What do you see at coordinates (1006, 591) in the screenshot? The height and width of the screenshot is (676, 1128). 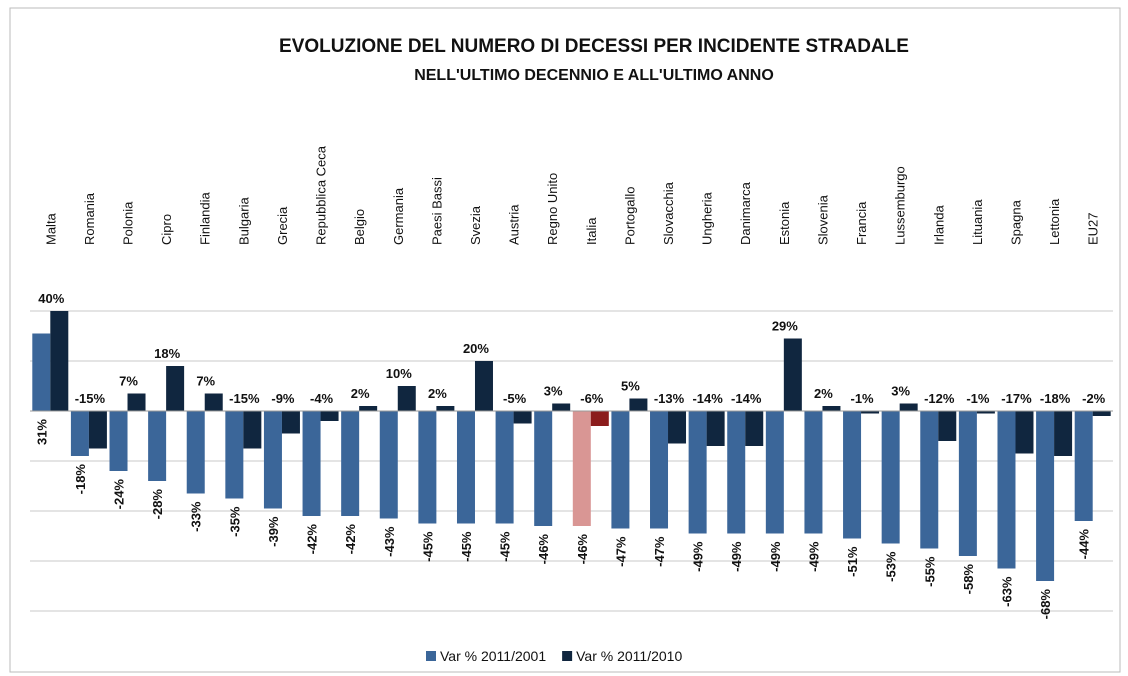 I see `value-label: -63%` at bounding box center [1006, 591].